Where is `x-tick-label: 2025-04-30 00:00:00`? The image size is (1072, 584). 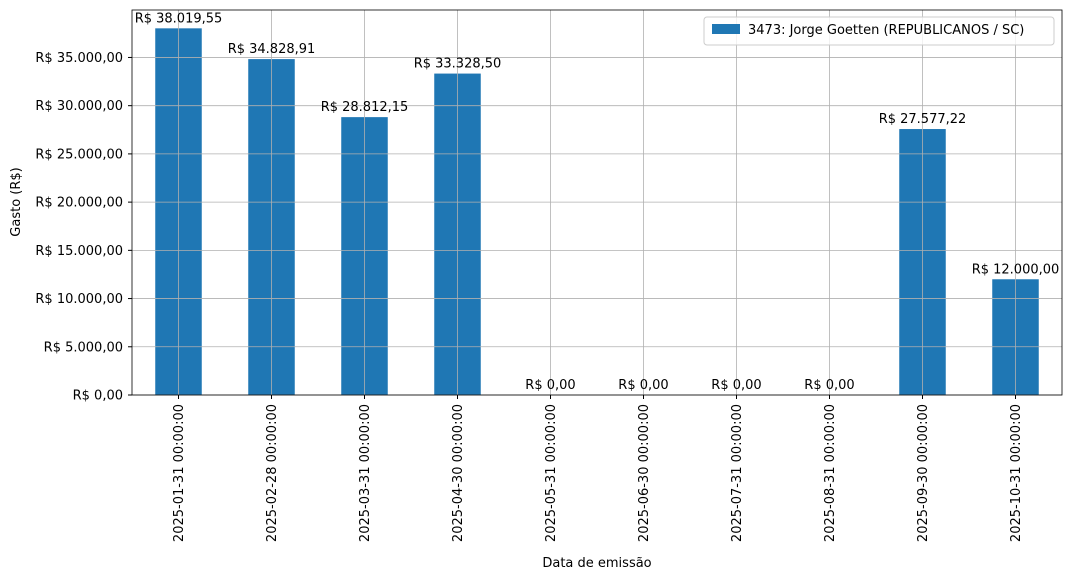
x-tick-label: 2025-04-30 00:00:00 is located at coordinates (458, 473).